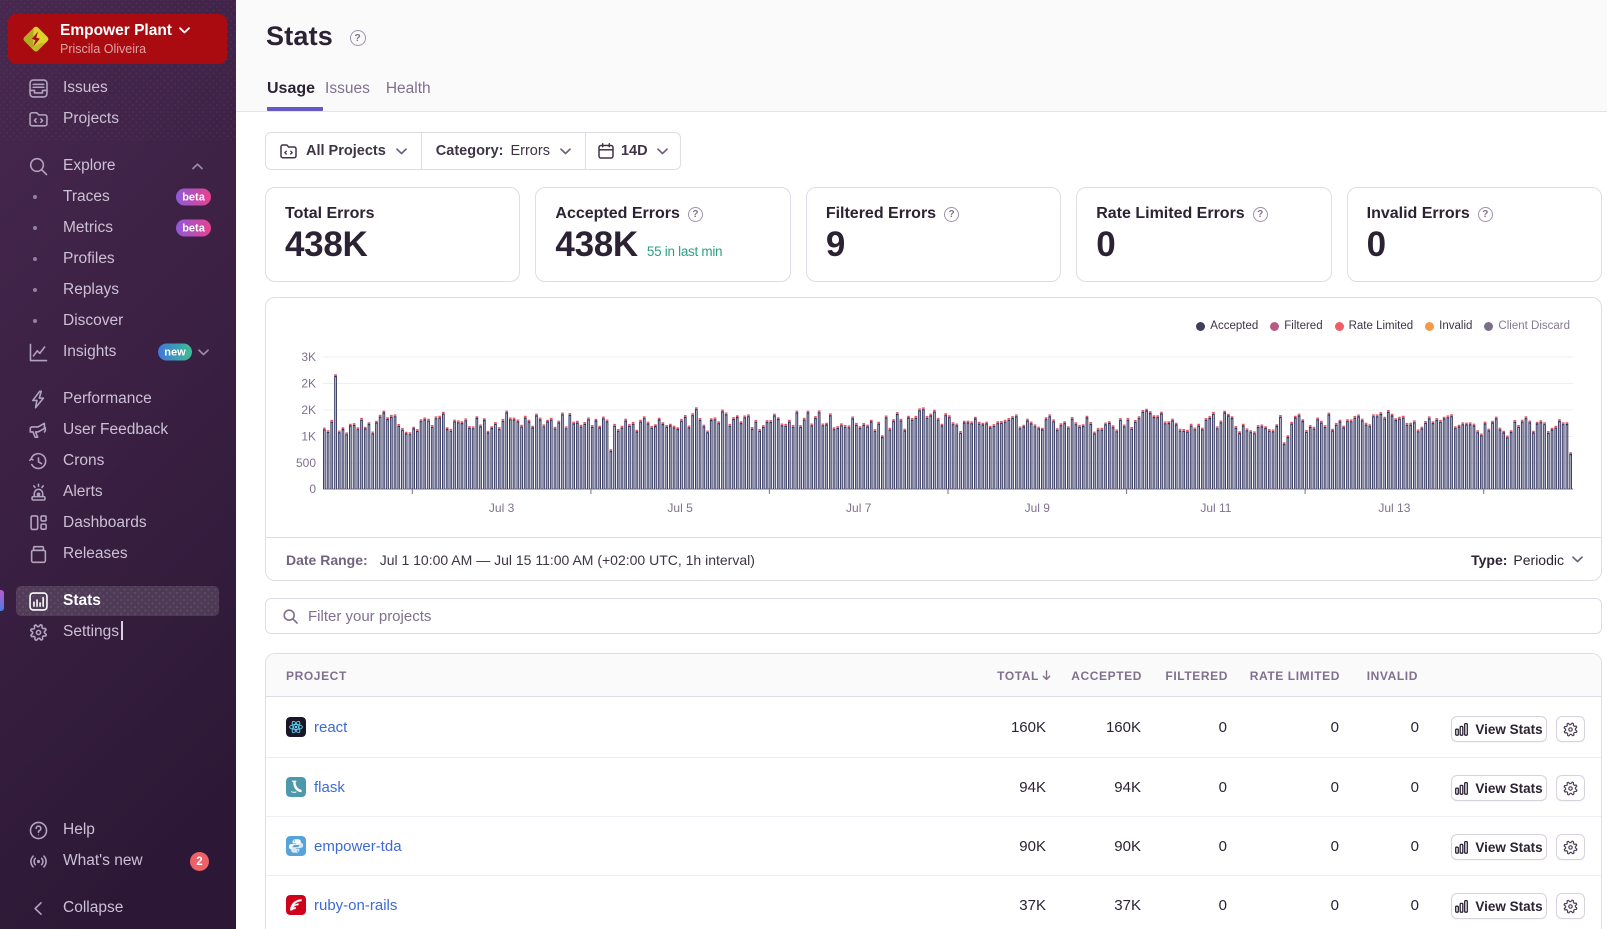 This screenshot has width=1620, height=929. I want to click on svg-text: Jul 13, so click(1394, 508).